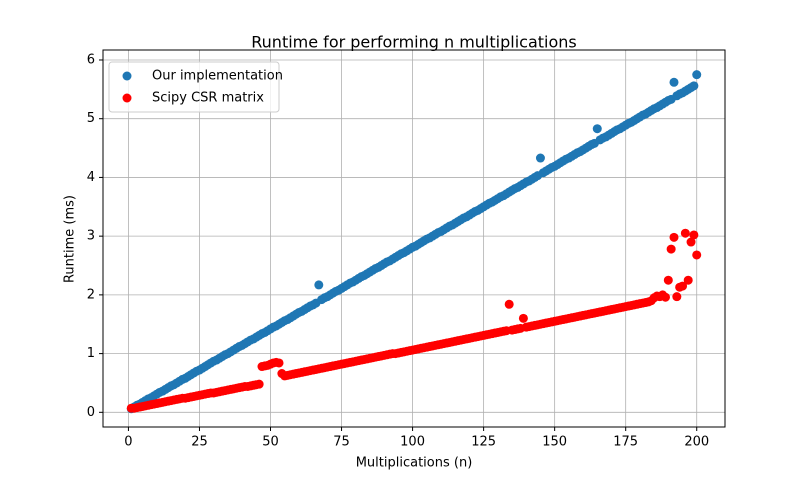  I want to click on x-tick-label: 200, so click(696, 442).